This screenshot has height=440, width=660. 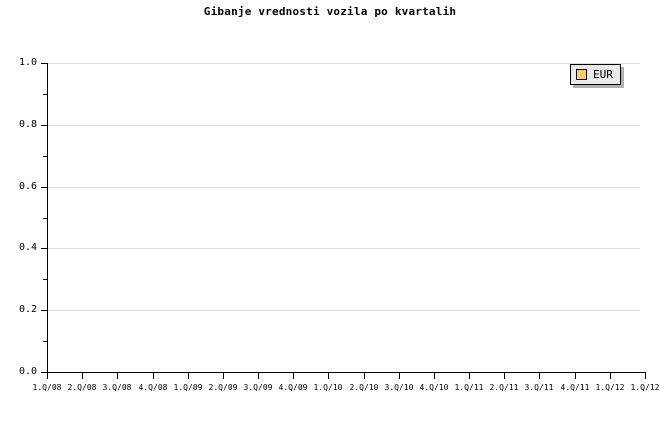 What do you see at coordinates (47, 387) in the screenshot?
I see `x-axis-tick-label: 1.Q/08` at bounding box center [47, 387].